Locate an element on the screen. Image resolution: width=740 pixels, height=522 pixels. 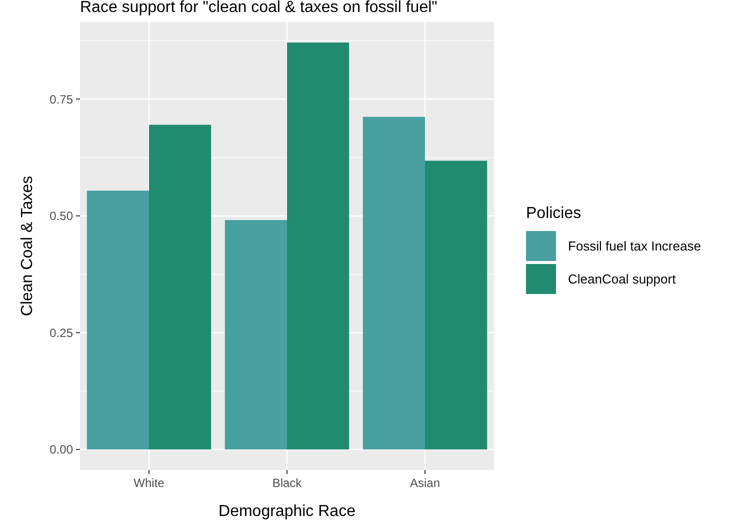
y-tick-label: 0.25 is located at coordinates (62, 333).